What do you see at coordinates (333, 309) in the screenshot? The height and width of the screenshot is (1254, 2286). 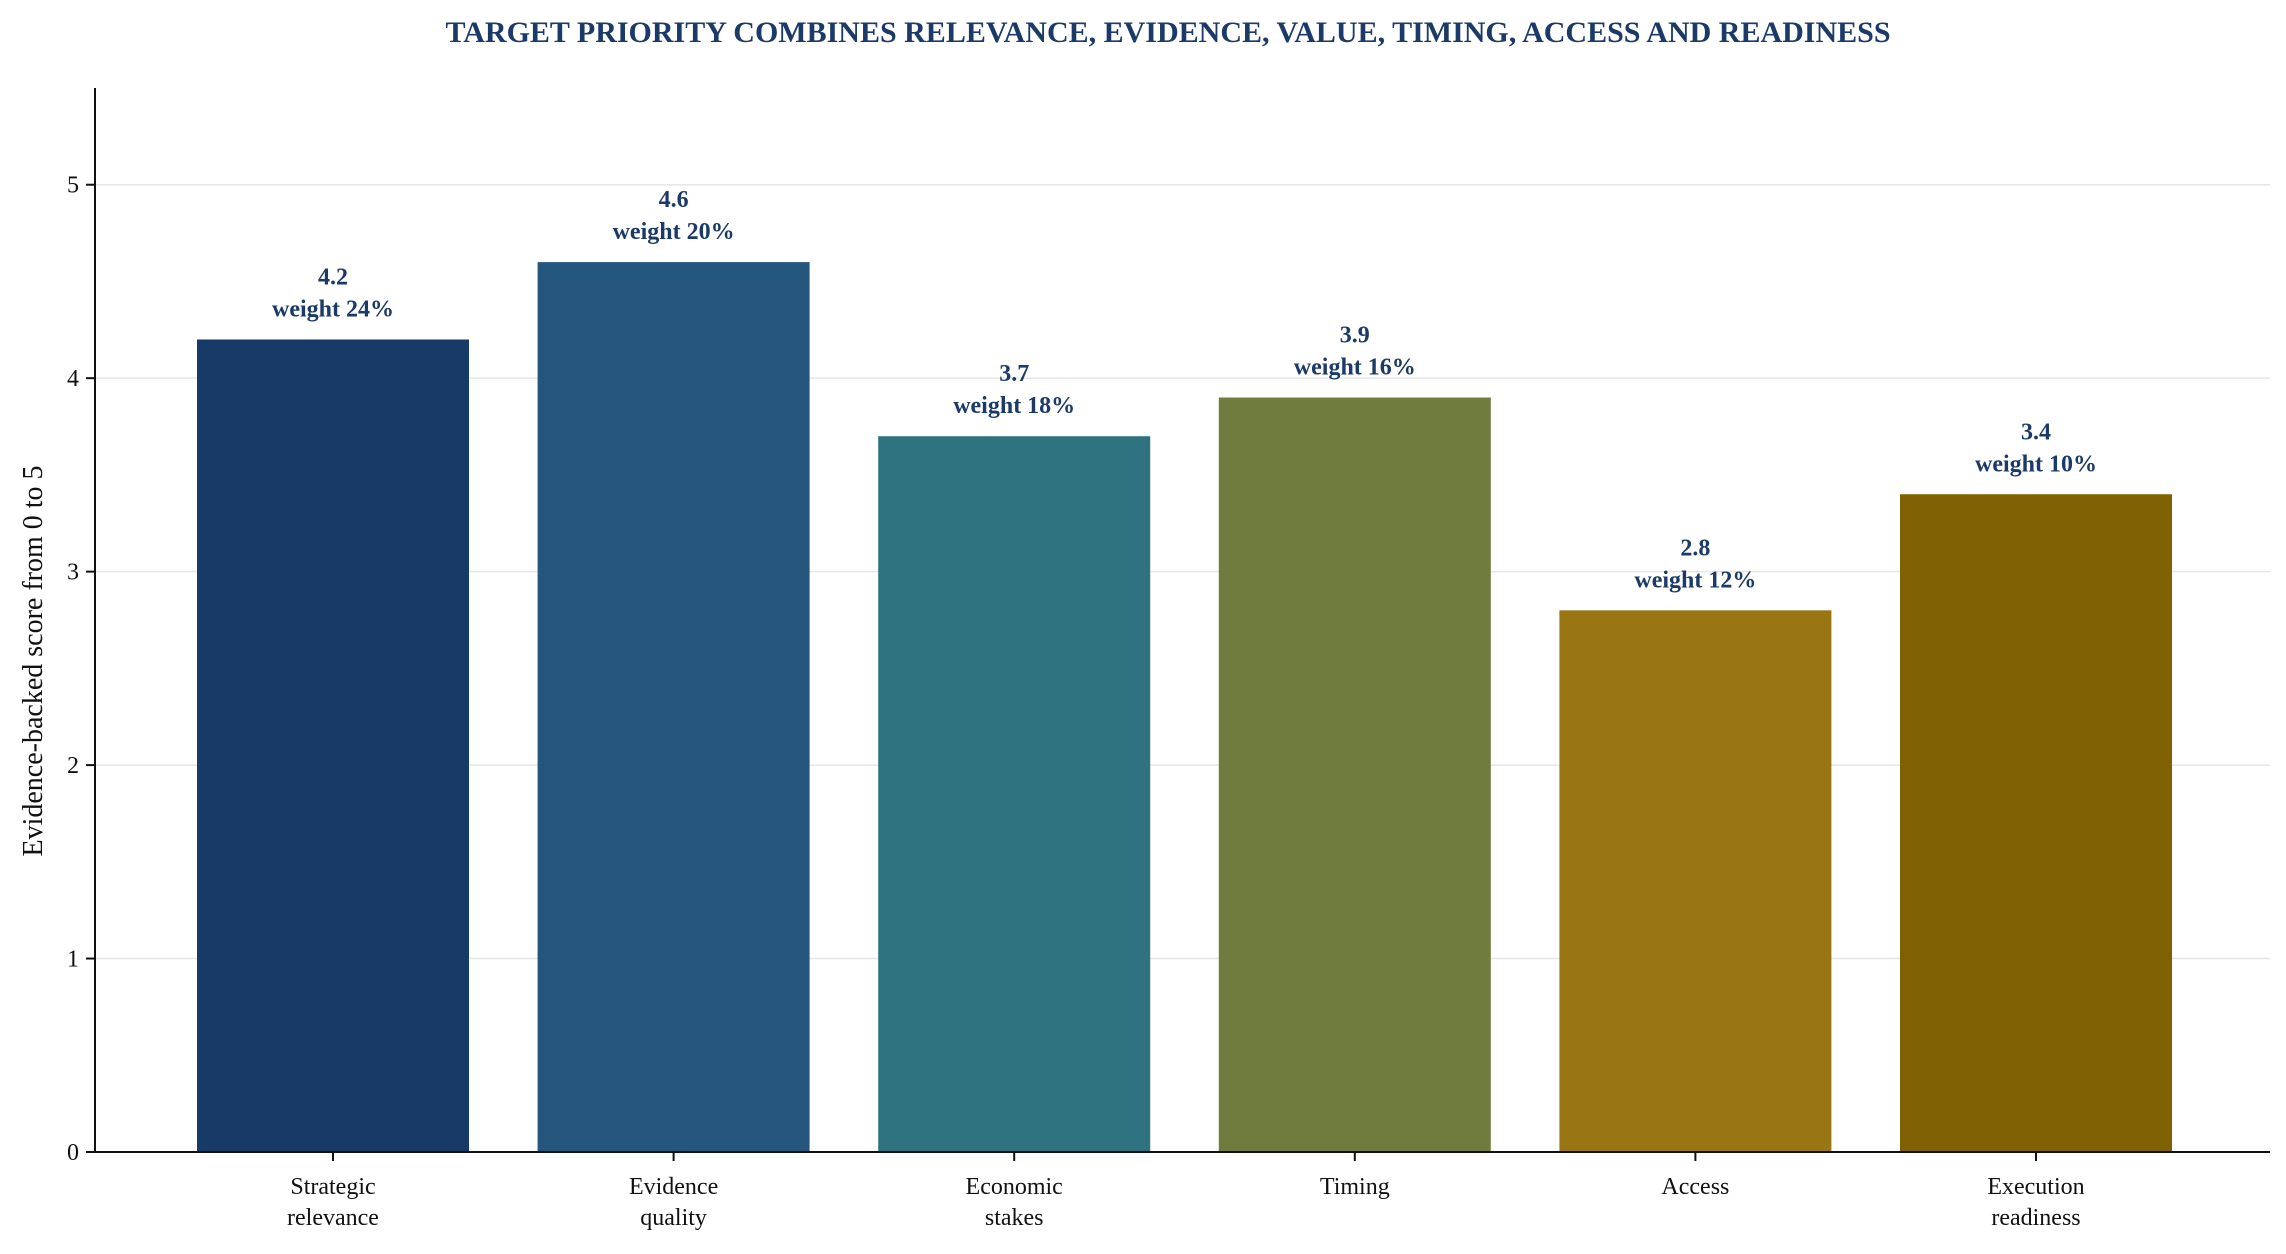 I see `bar-weight-label: weight 24%` at bounding box center [333, 309].